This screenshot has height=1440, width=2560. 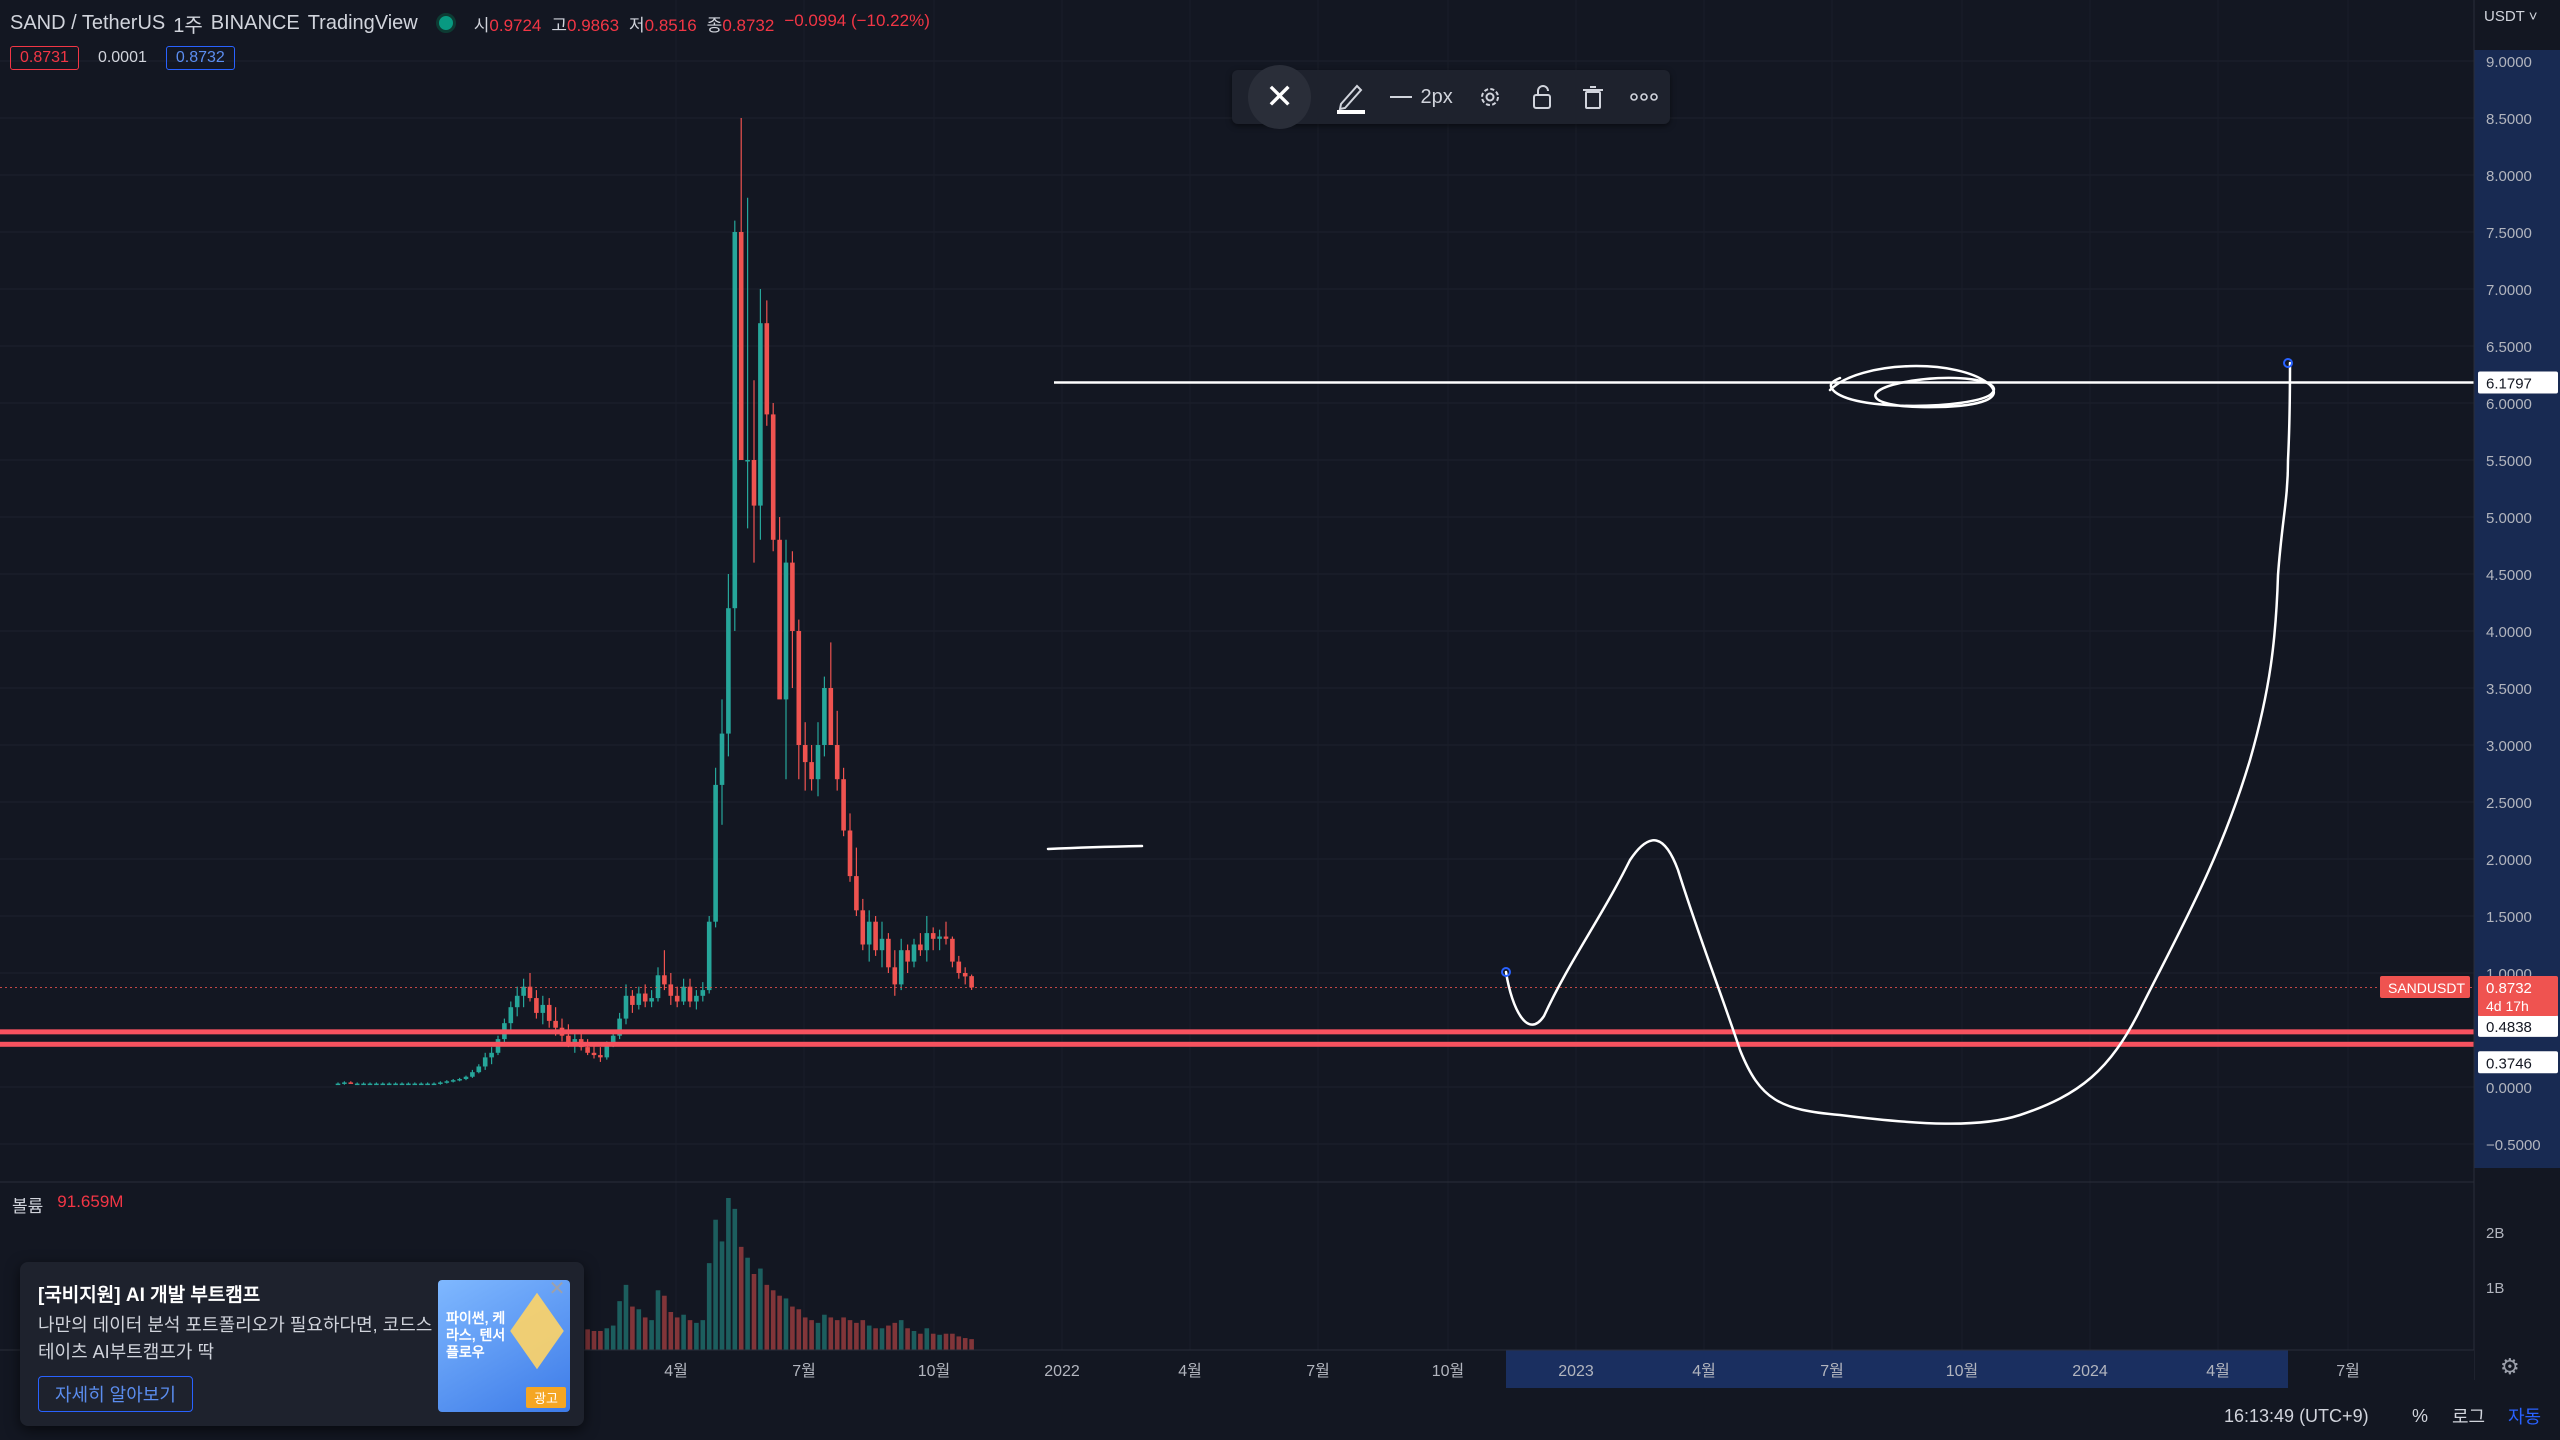 What do you see at coordinates (115, 1394) in the screenshot?
I see `ad-learn-more-button: 자세히 알아보기` at bounding box center [115, 1394].